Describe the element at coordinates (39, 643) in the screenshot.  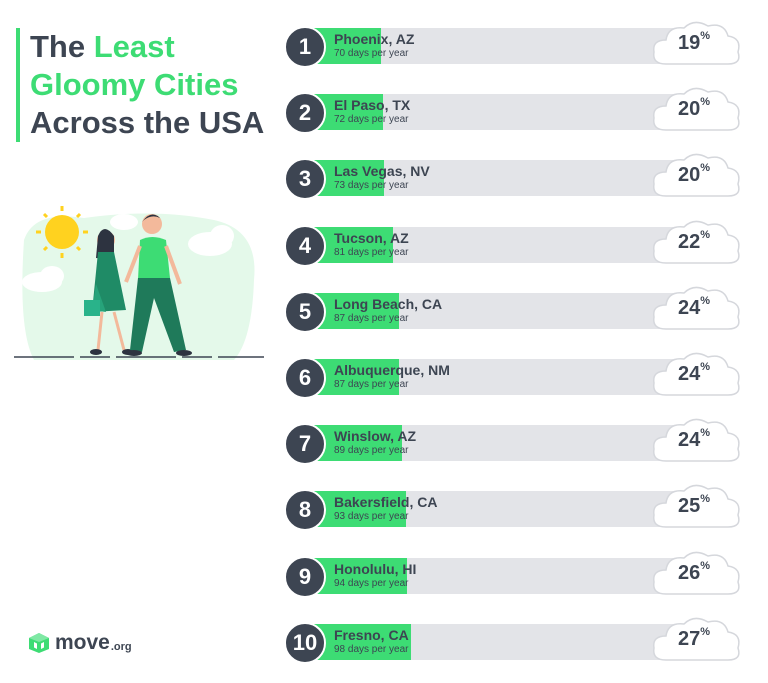
I see `box-logo-icon` at that location.